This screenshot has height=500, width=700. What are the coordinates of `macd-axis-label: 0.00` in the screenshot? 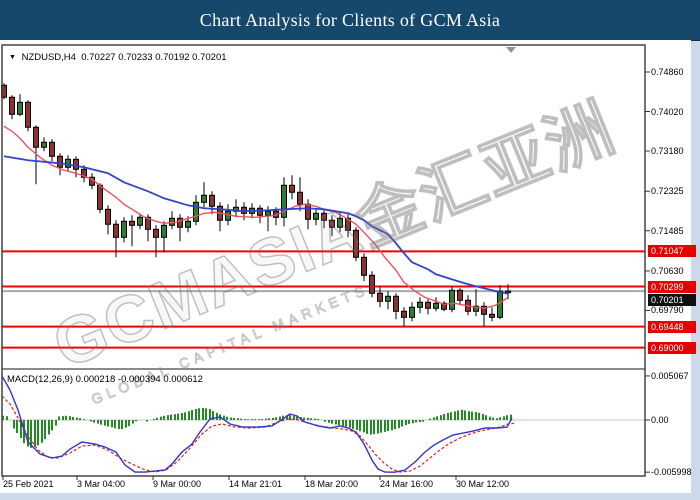 It's located at (660, 420).